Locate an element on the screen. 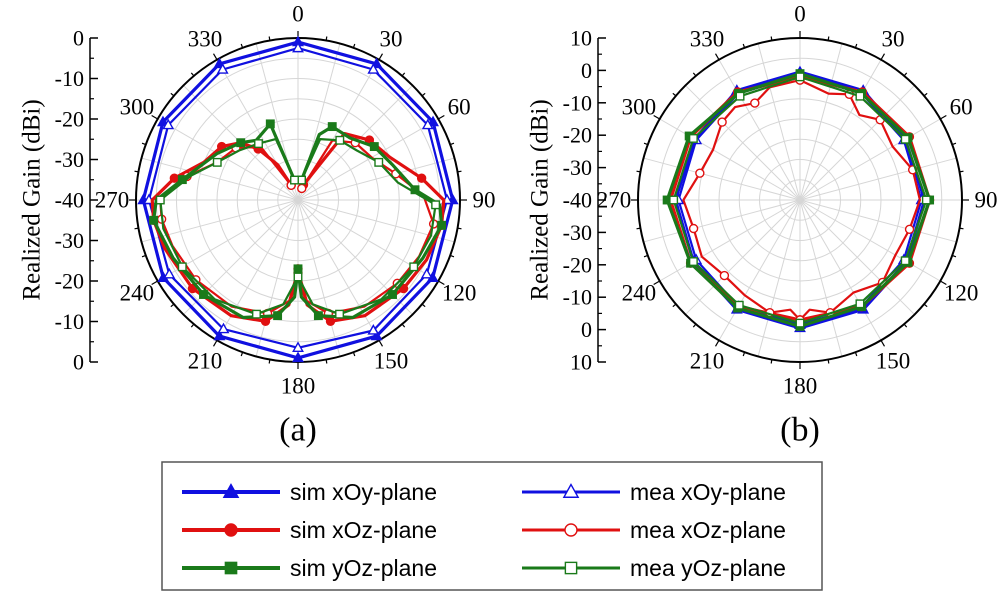  legend-marker-triangle is located at coordinates (231, 490).